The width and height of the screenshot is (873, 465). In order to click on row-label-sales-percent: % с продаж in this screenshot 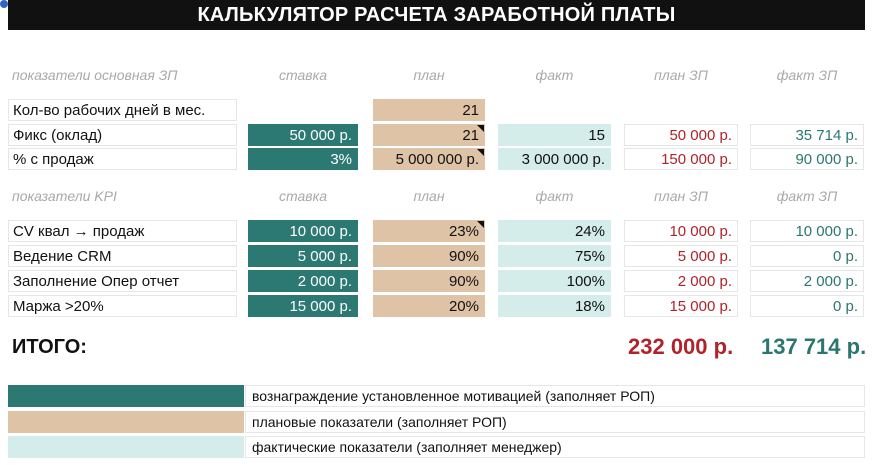, I will do `click(122, 159)`.